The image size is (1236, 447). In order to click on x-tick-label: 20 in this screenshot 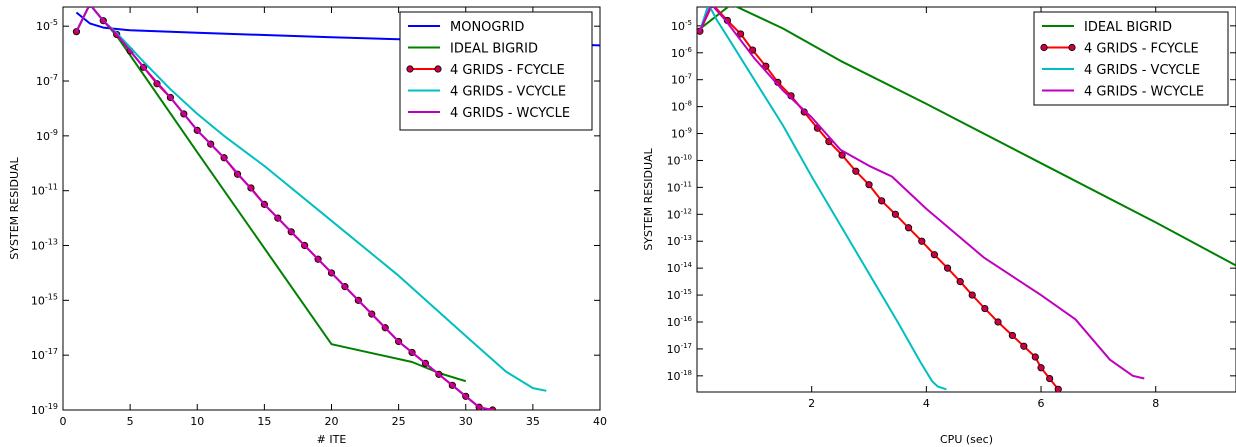, I will do `click(332, 421)`.